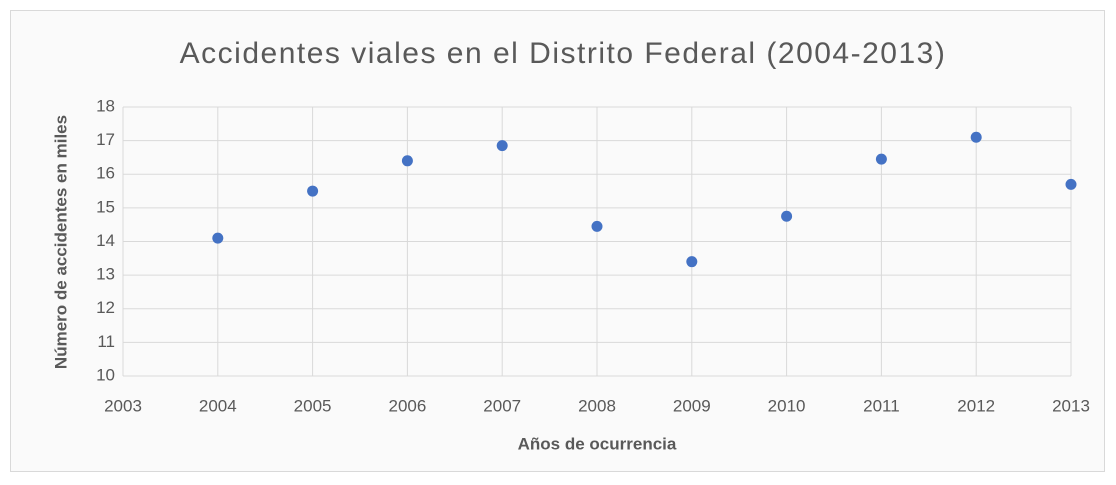  I want to click on y-tick-label: 10, so click(105, 374).